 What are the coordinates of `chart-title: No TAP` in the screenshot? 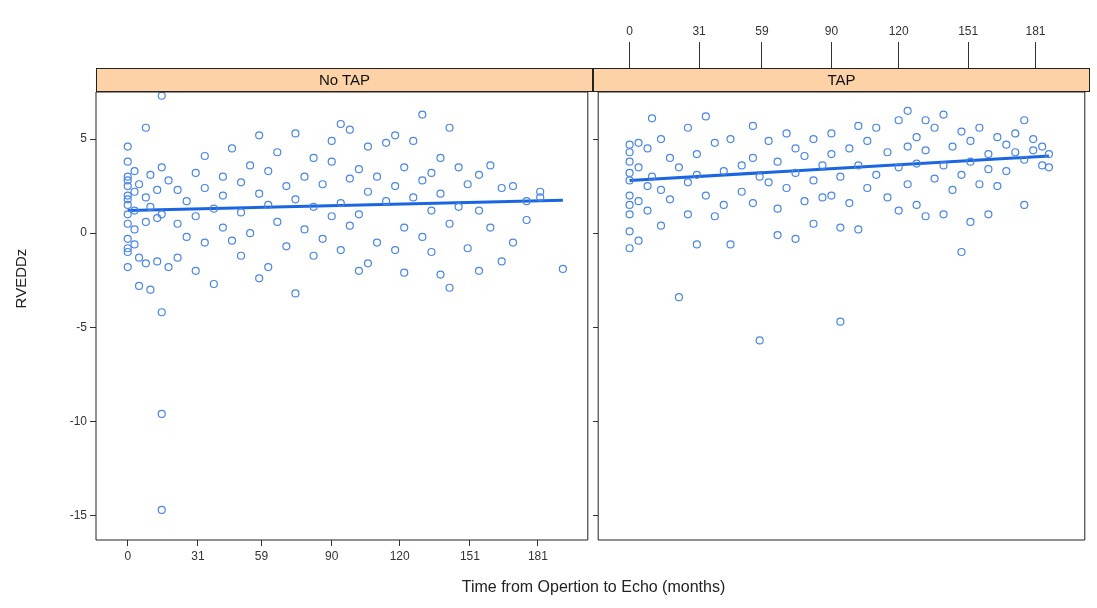 It's located at (344, 80).